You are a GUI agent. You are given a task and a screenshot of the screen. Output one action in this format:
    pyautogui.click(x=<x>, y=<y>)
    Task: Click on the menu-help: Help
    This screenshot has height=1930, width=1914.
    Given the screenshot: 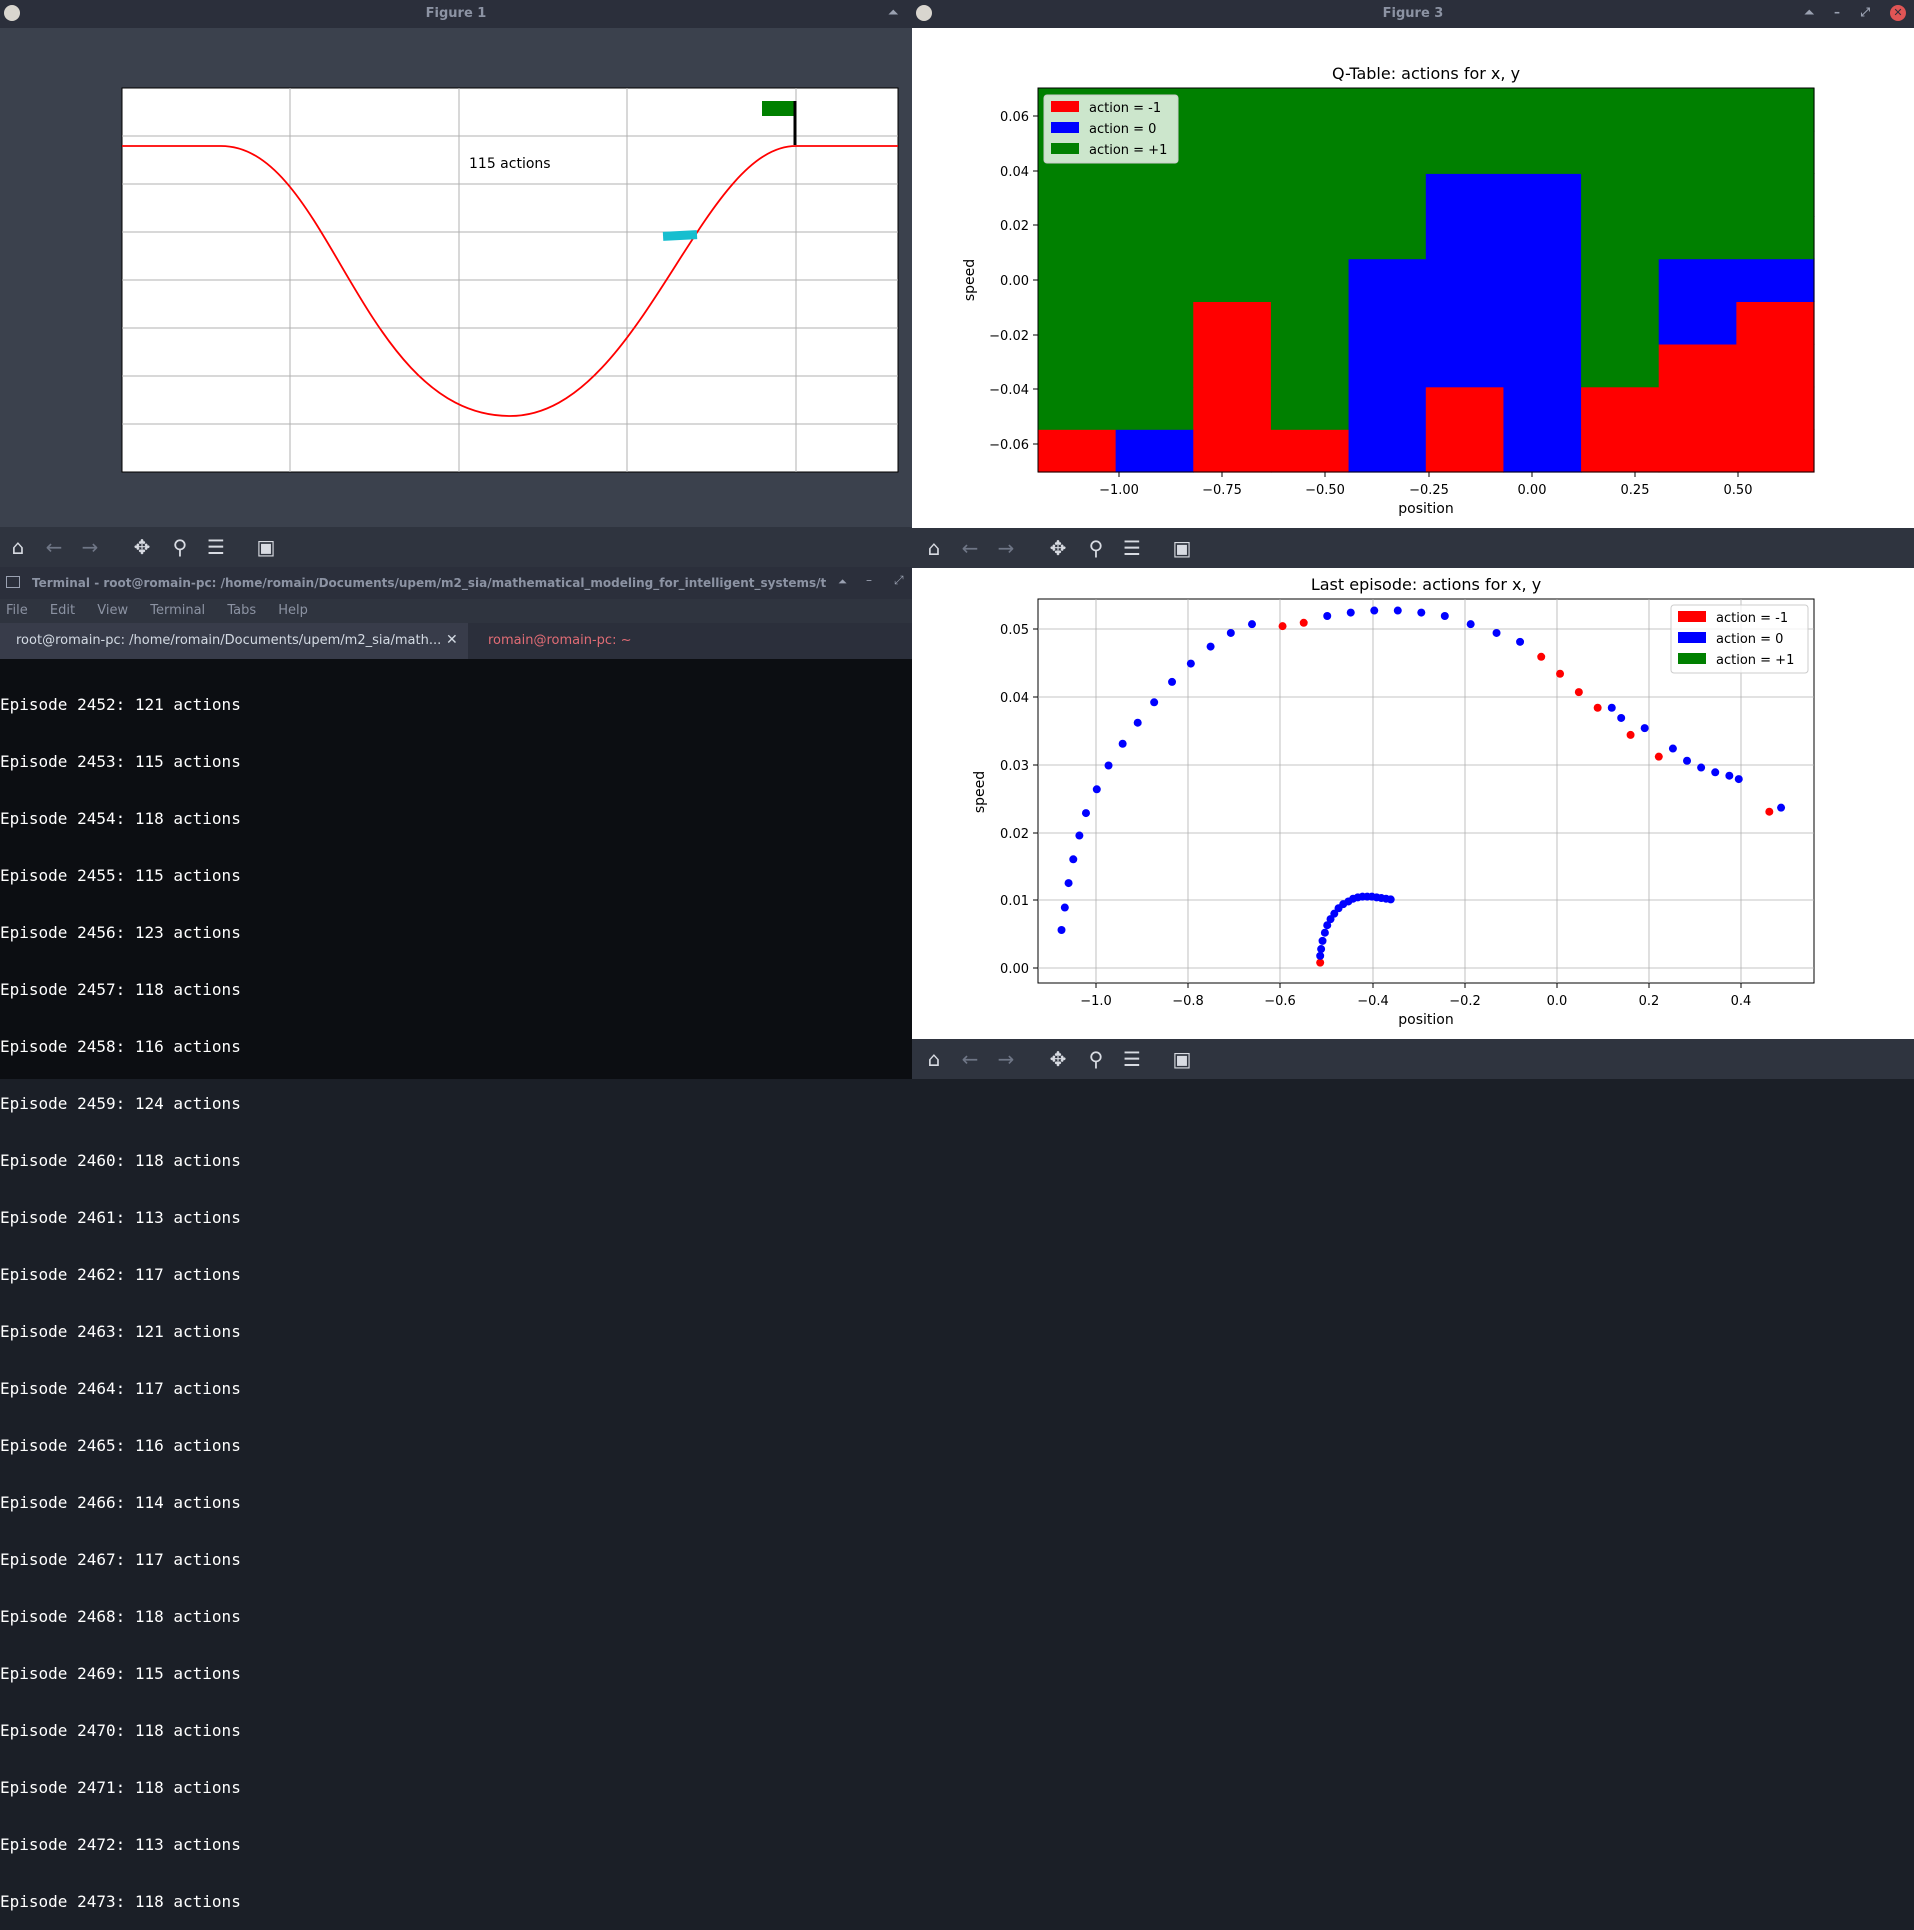 What is the action you would take?
    pyautogui.click(x=293, y=610)
    